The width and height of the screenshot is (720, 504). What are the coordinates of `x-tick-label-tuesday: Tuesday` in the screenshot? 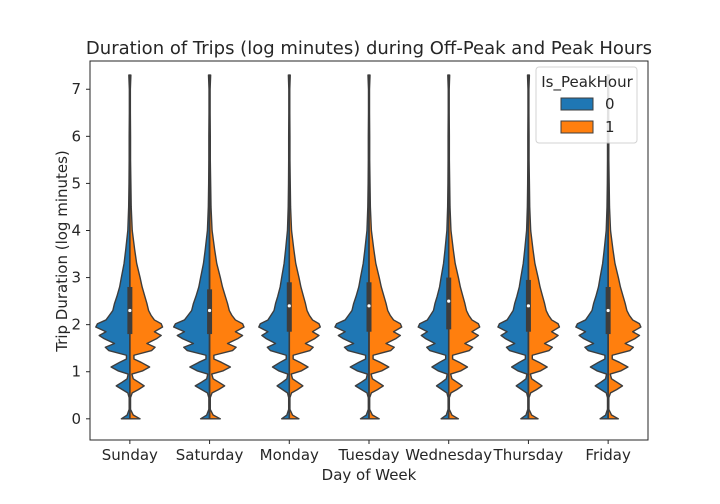 It's located at (368, 455).